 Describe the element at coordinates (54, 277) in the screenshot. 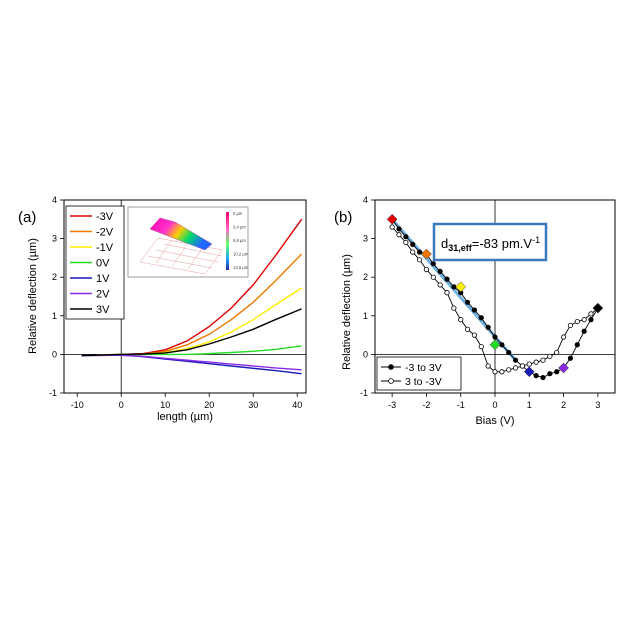

I see `y-tick-label: 2` at that location.